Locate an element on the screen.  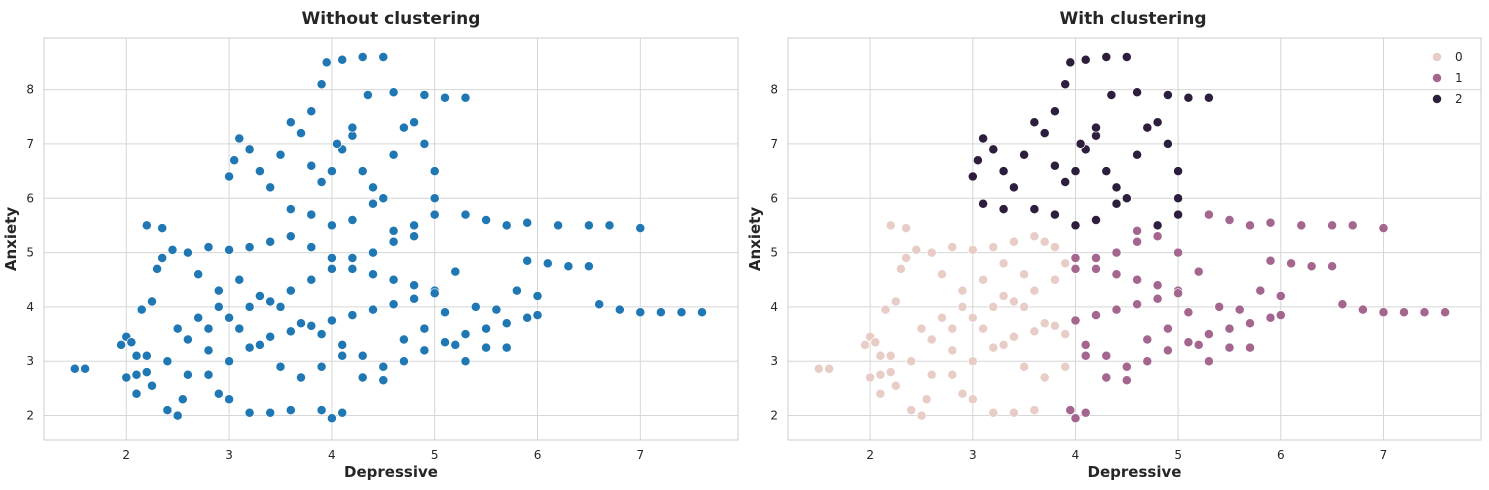
y-tick-label: 4 is located at coordinates (30, 307).